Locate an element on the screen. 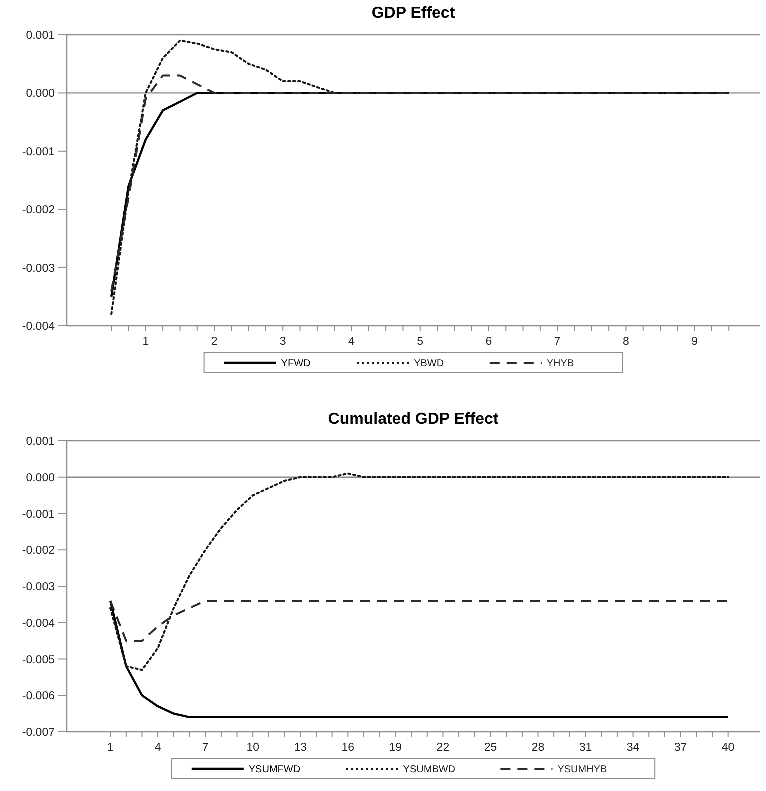  y-tick-label: -0.006 is located at coordinates (38, 696).